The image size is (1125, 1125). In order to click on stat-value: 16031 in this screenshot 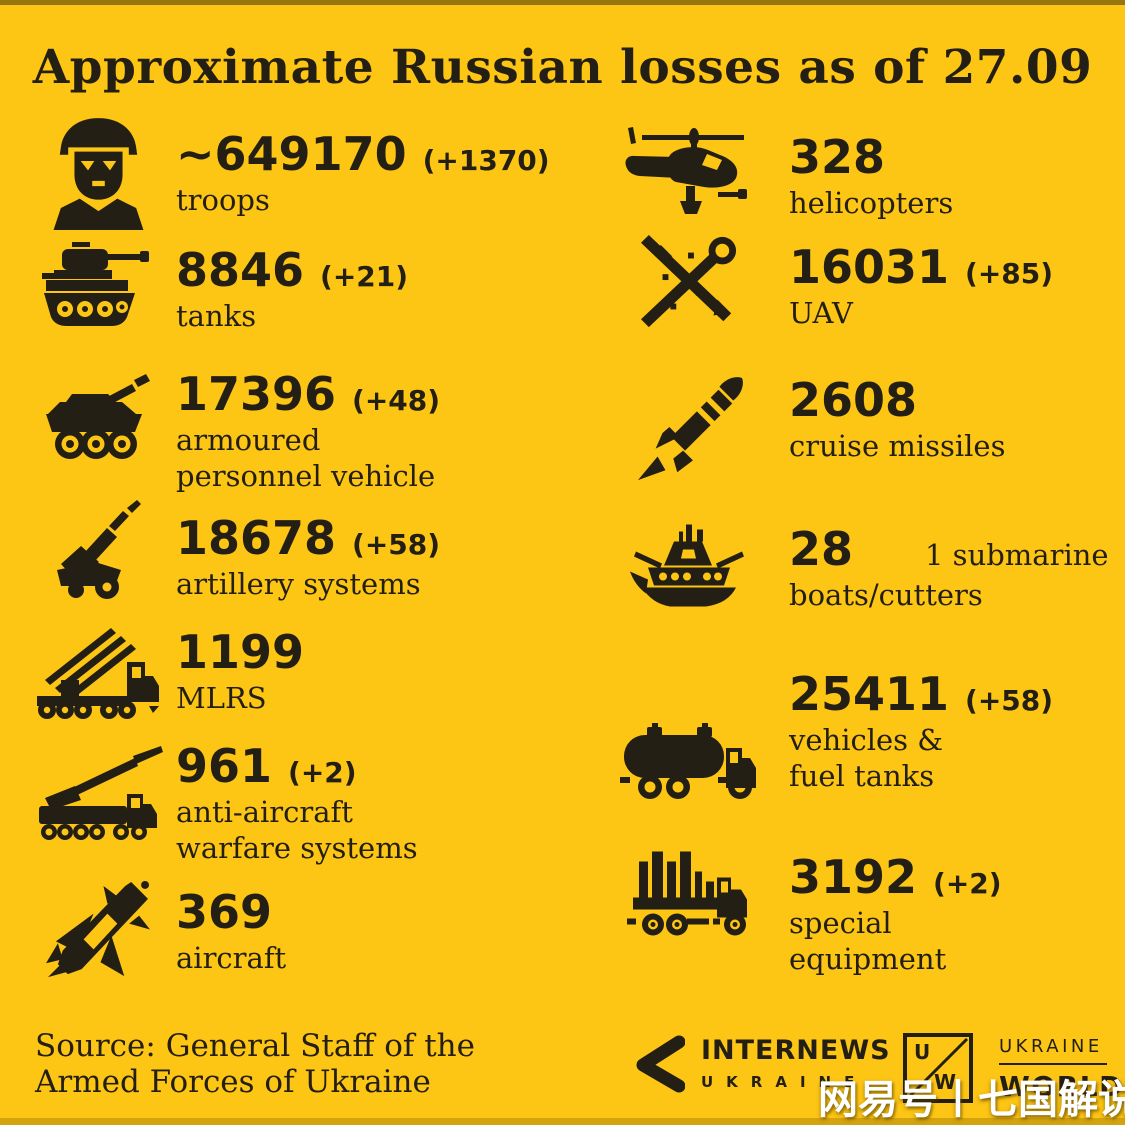, I will do `click(869, 267)`.